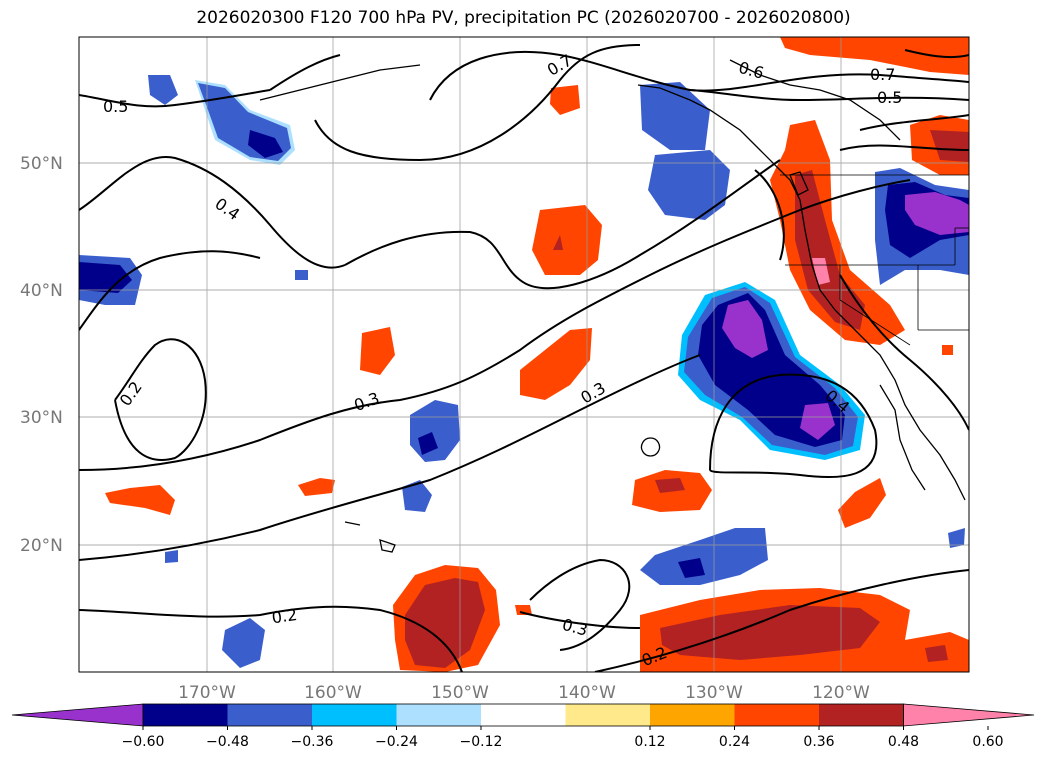 This screenshot has width=1047, height=765. Describe the element at coordinates (207, 693) in the screenshot. I see `lon-label: 170°W` at that location.